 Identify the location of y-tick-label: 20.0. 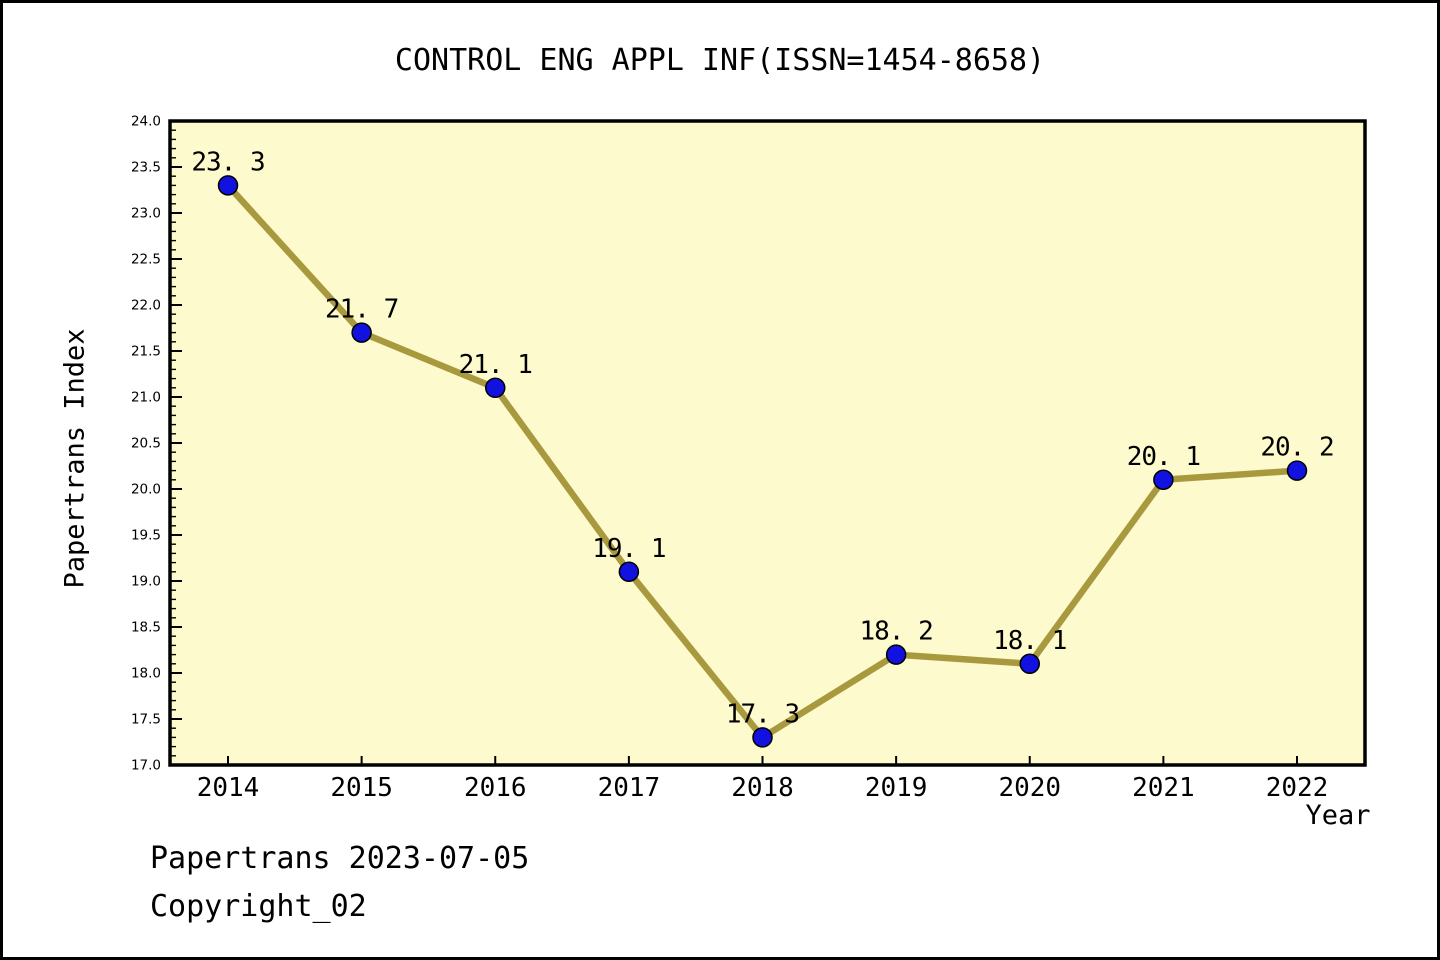
(146, 490).